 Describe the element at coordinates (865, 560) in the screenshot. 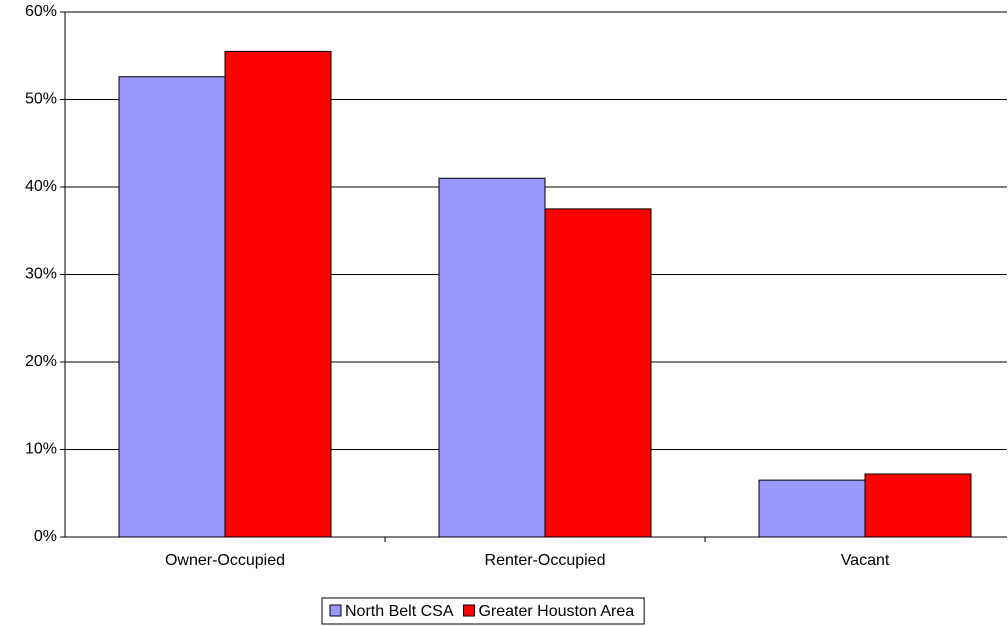

I see `x-tick-label: Vacant` at that location.